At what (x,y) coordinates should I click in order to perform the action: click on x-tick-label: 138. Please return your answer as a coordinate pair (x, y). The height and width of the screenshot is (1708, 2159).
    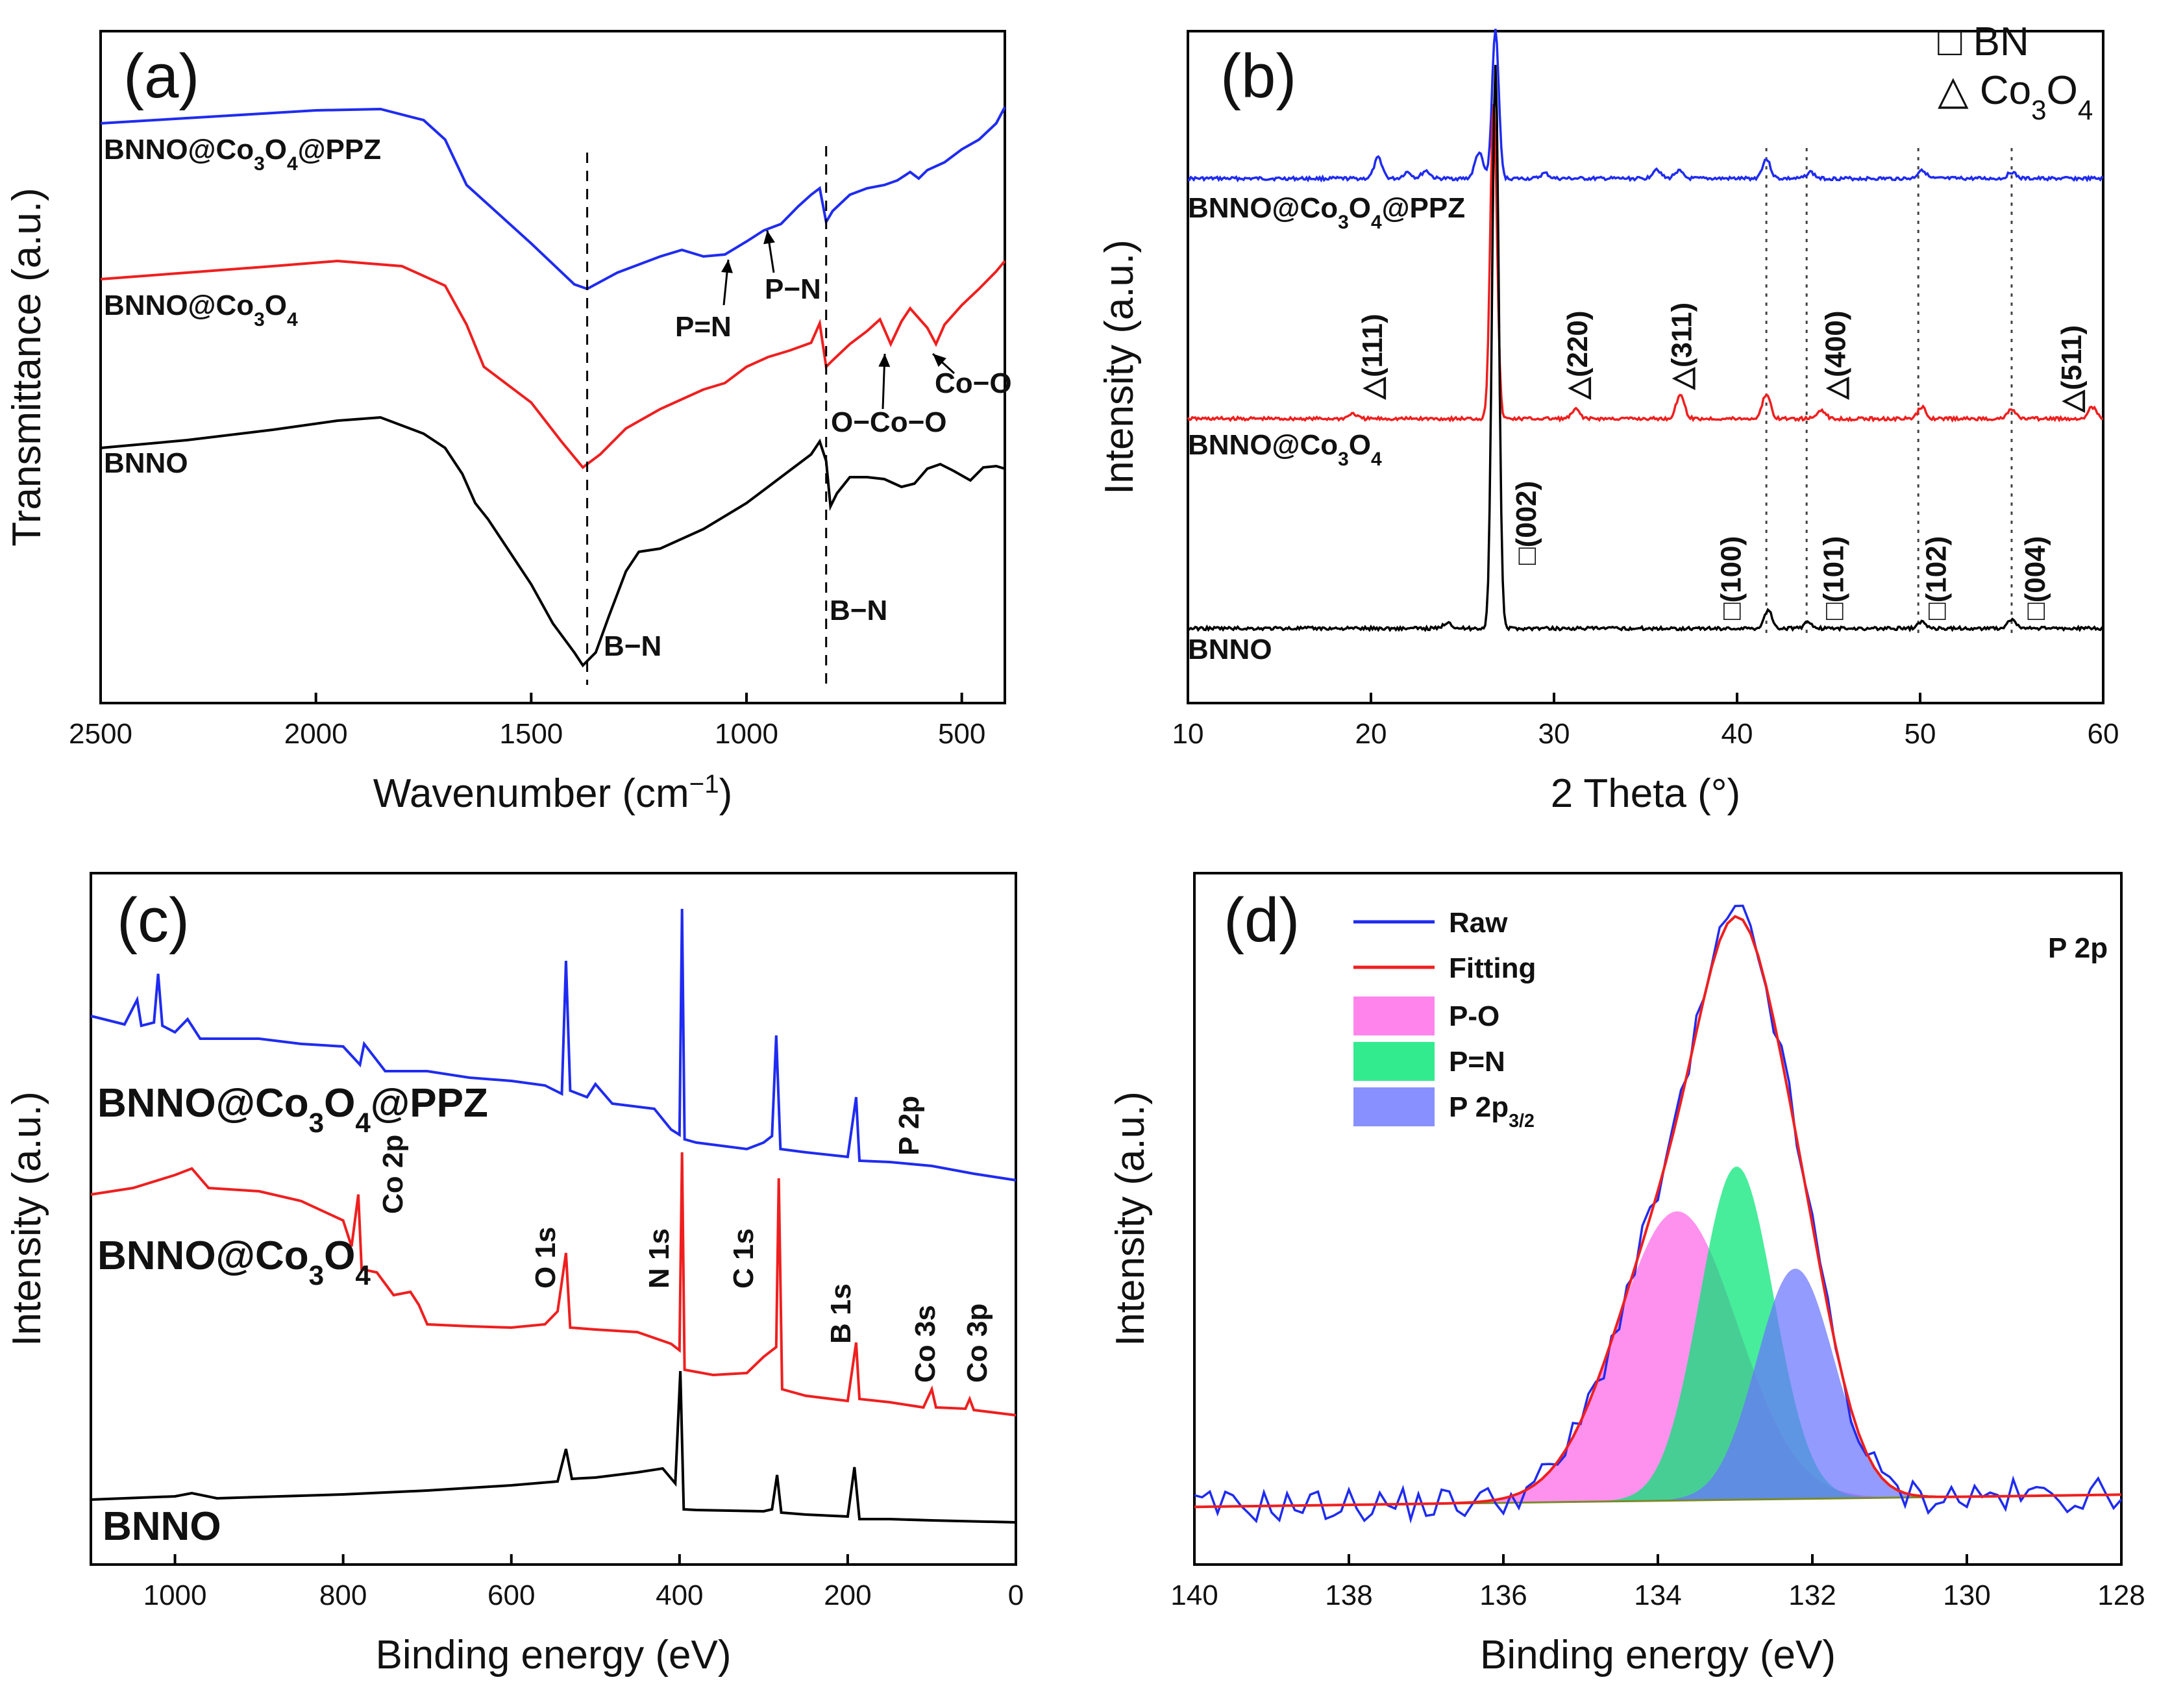
    Looking at the image, I should click on (1348, 1595).